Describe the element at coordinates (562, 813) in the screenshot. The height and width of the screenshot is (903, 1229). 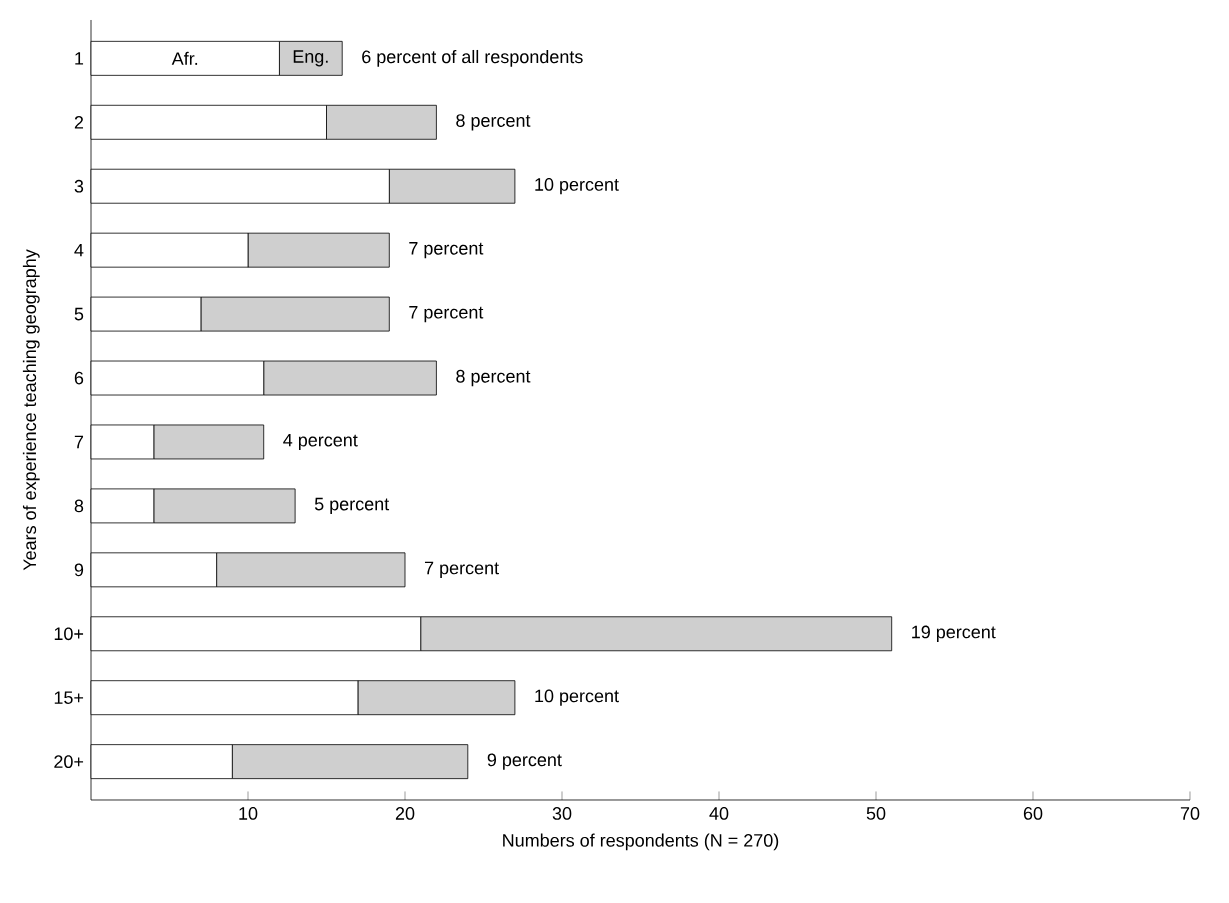
I see `x-tick-label: 30` at that location.